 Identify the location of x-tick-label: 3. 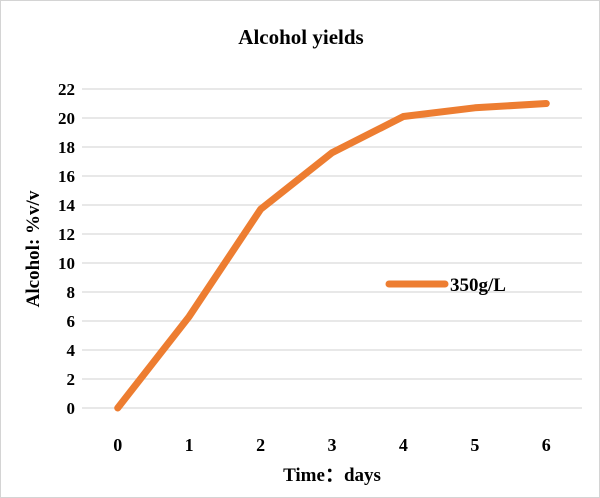
(332, 445).